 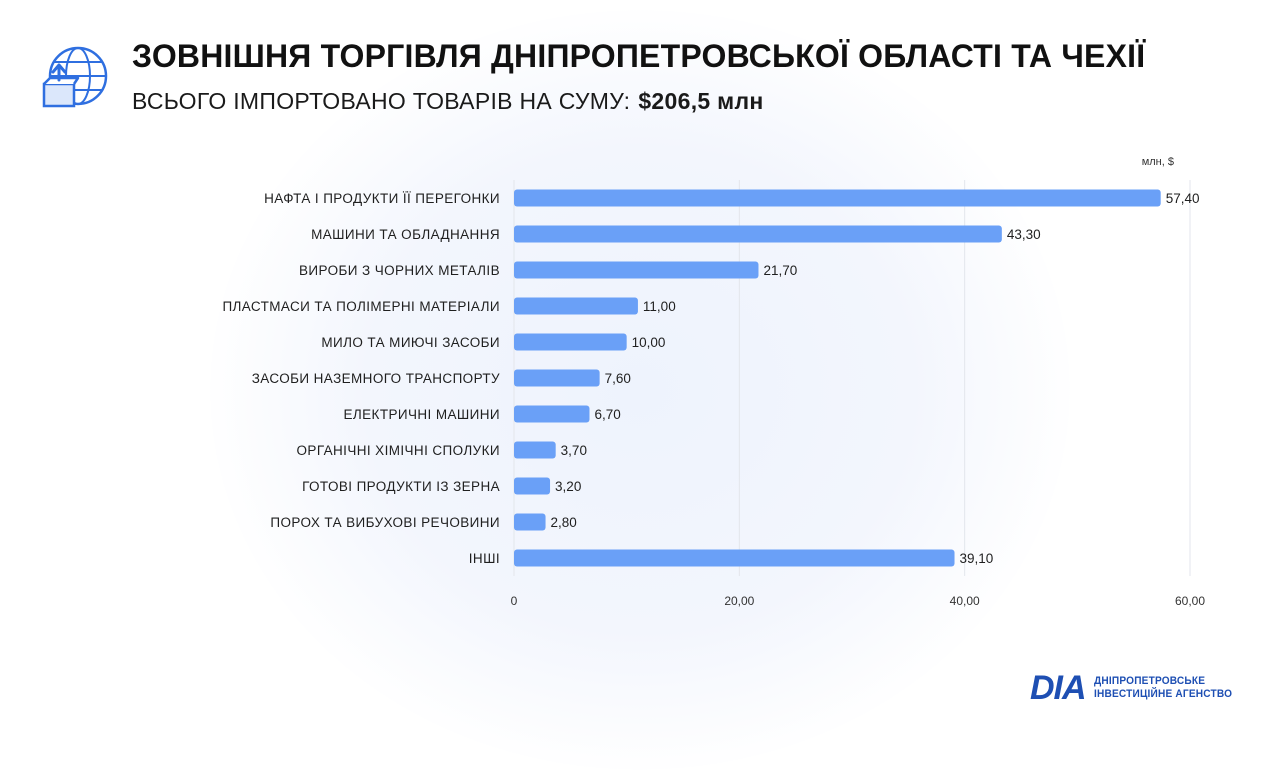 I want to click on brand-mark: DIA, so click(x=1058, y=688).